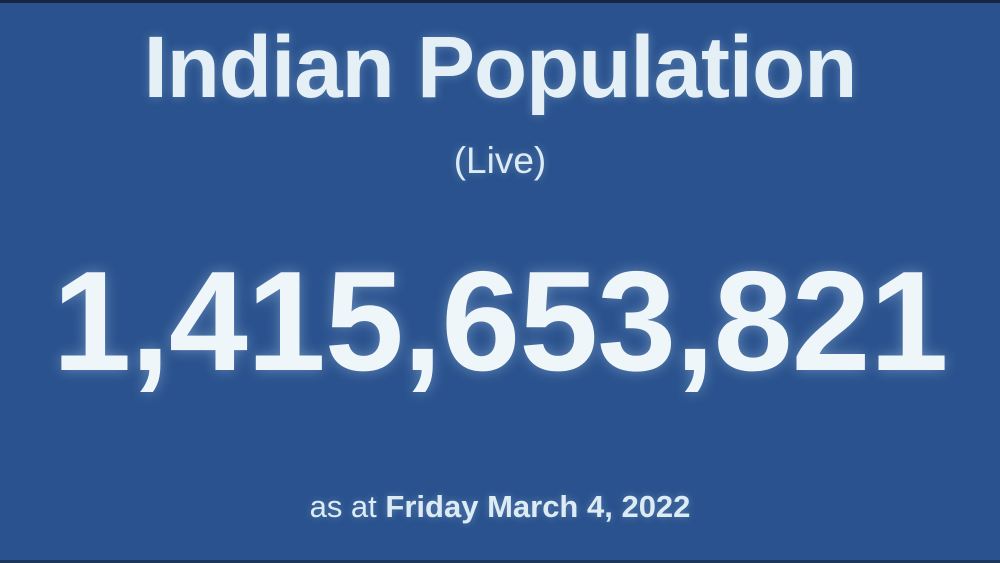 This screenshot has width=1000, height=563. I want to click on top-edge-bar, so click(500, 1).